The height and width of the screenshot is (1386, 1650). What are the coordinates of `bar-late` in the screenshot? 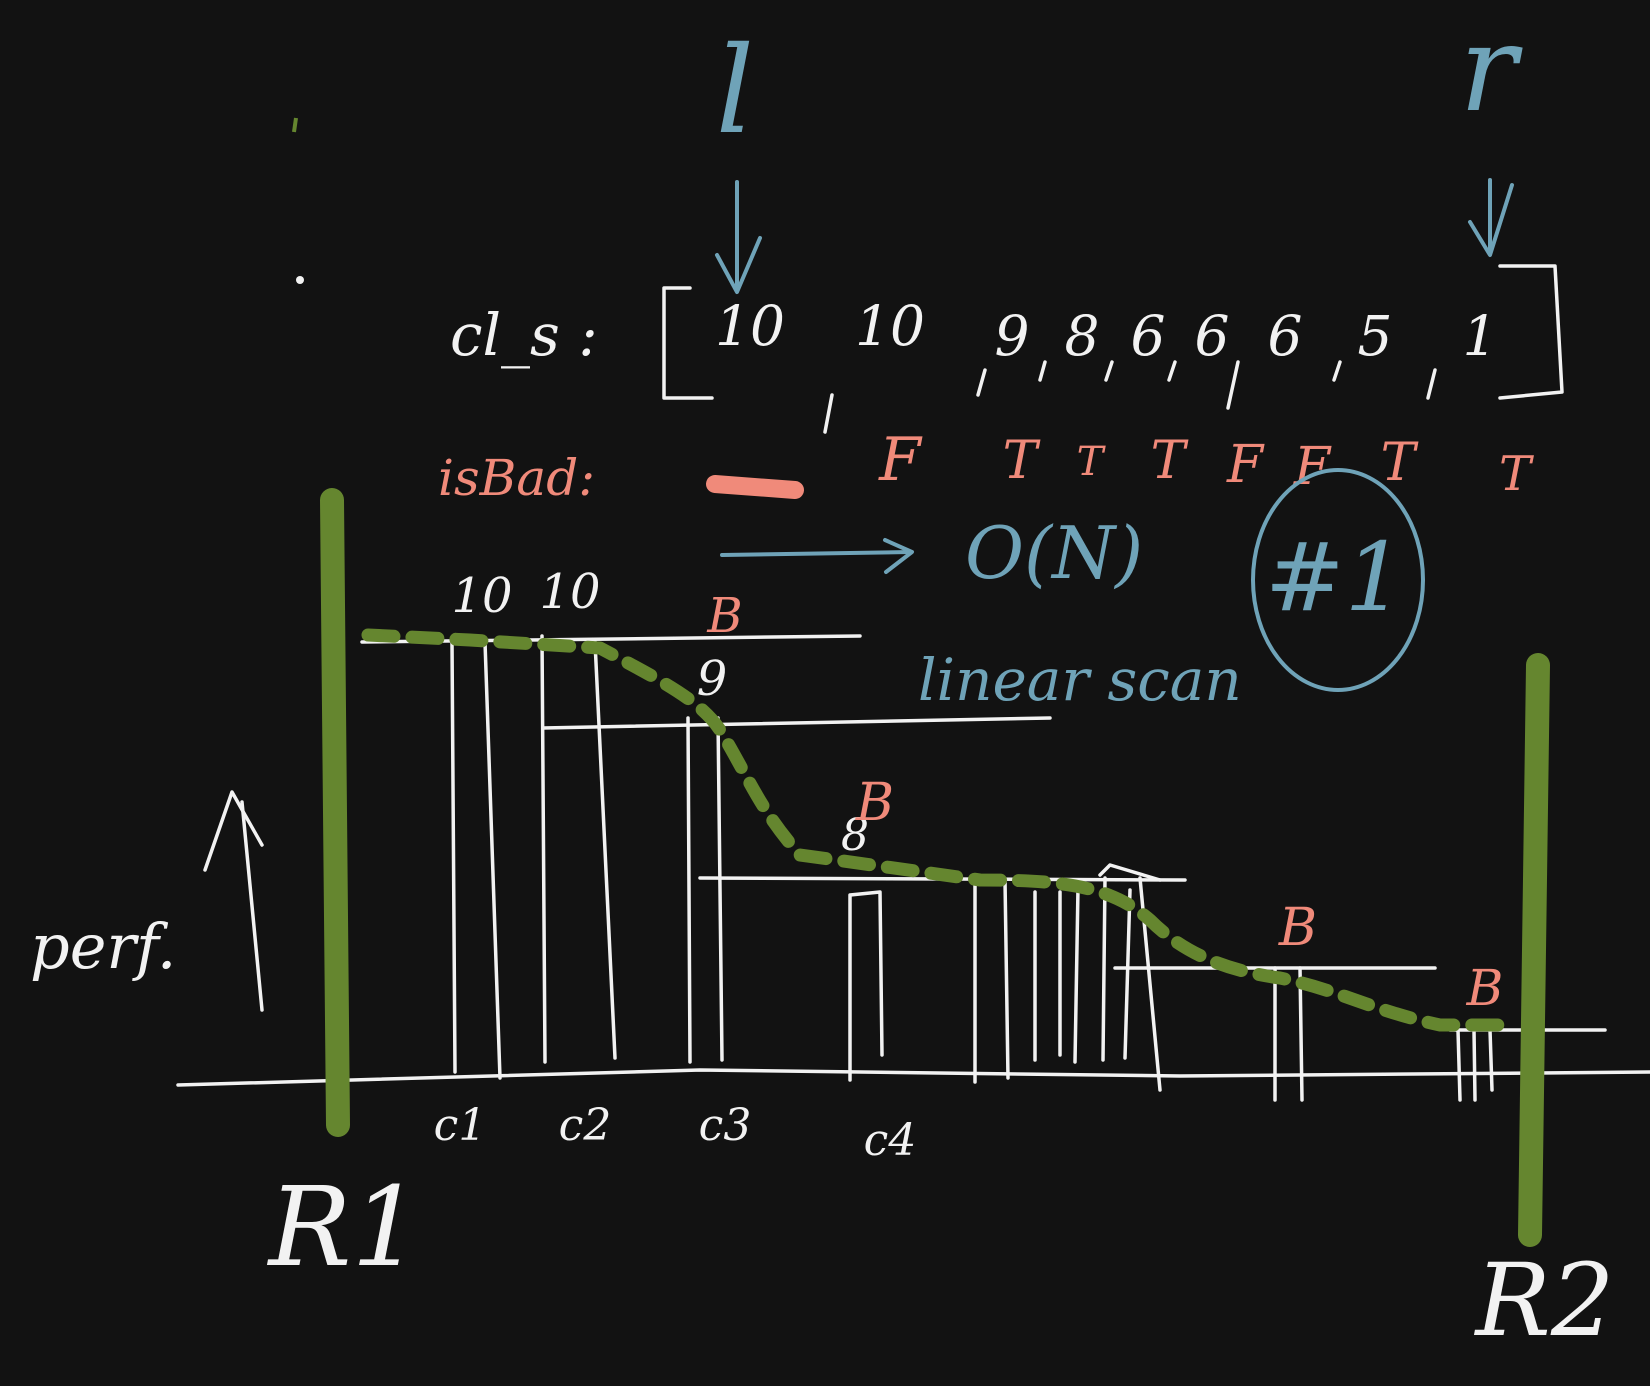 It's located at (1288, 1034).